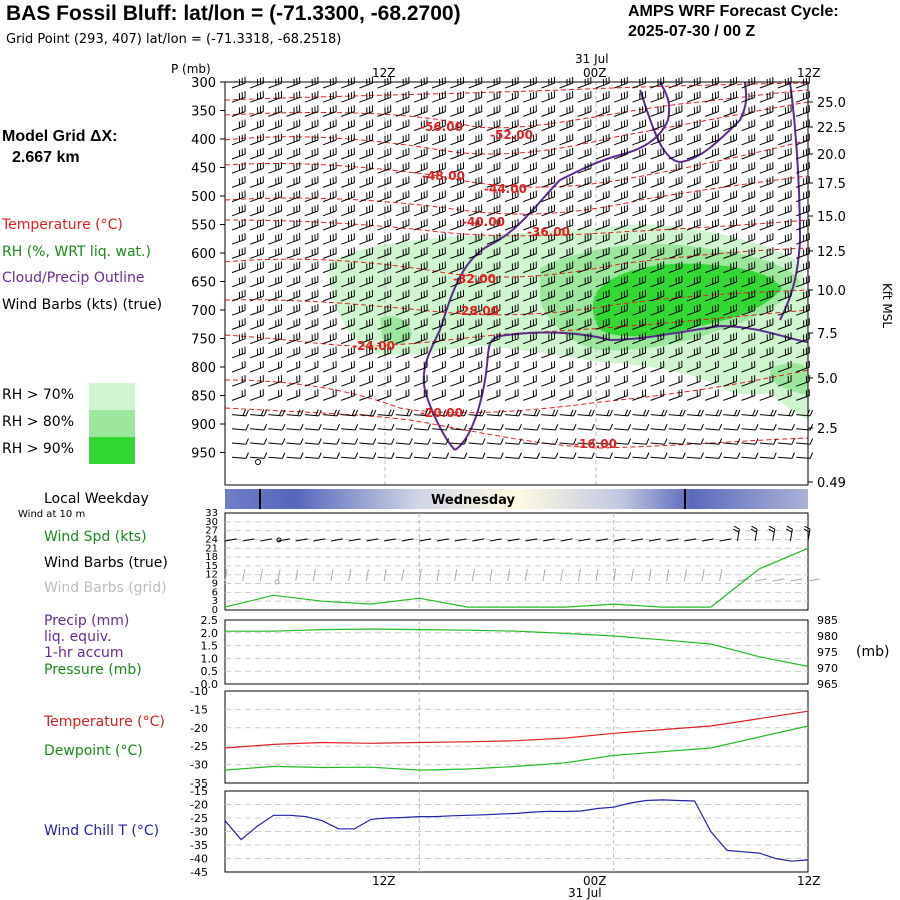 This screenshot has width=900, height=900. What do you see at coordinates (203, 340) in the screenshot?
I see `pressure-tick-label: 750` at bounding box center [203, 340].